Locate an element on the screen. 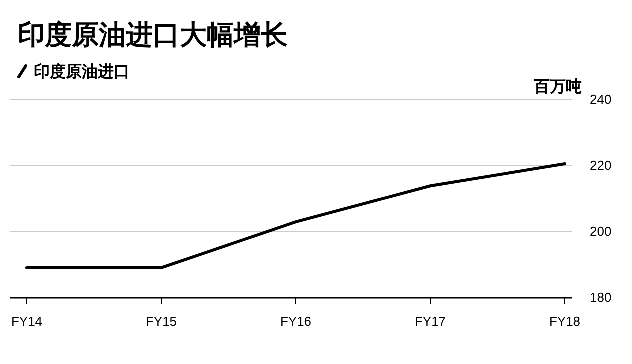 The width and height of the screenshot is (632, 364). x-tick-label: FY17 is located at coordinates (430, 321).